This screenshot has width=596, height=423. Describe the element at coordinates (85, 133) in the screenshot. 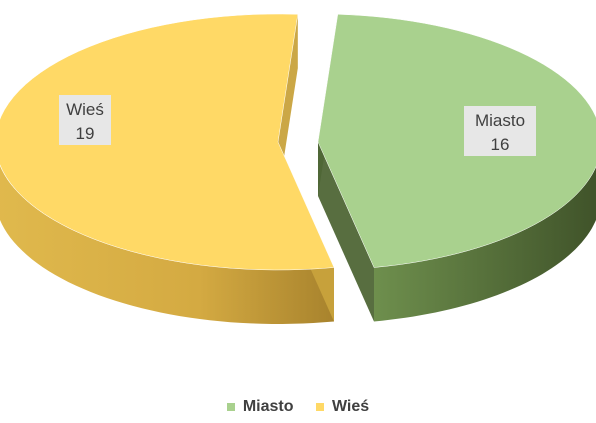

I see `data-label-value-wies: 19` at that location.